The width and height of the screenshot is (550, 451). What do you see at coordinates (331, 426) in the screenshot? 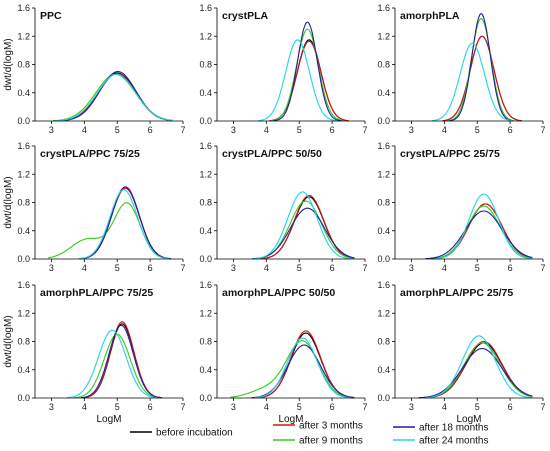
I see `legend-label: after 3 months` at bounding box center [331, 426].